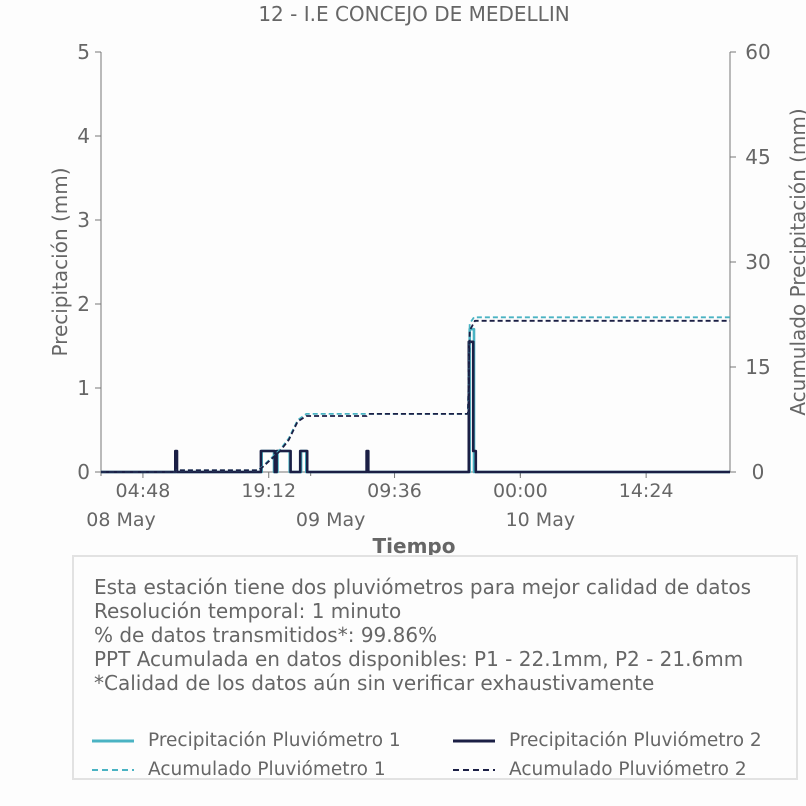 This screenshot has width=806, height=806. I want to click on x-tick-label: 09:36, so click(394, 491).